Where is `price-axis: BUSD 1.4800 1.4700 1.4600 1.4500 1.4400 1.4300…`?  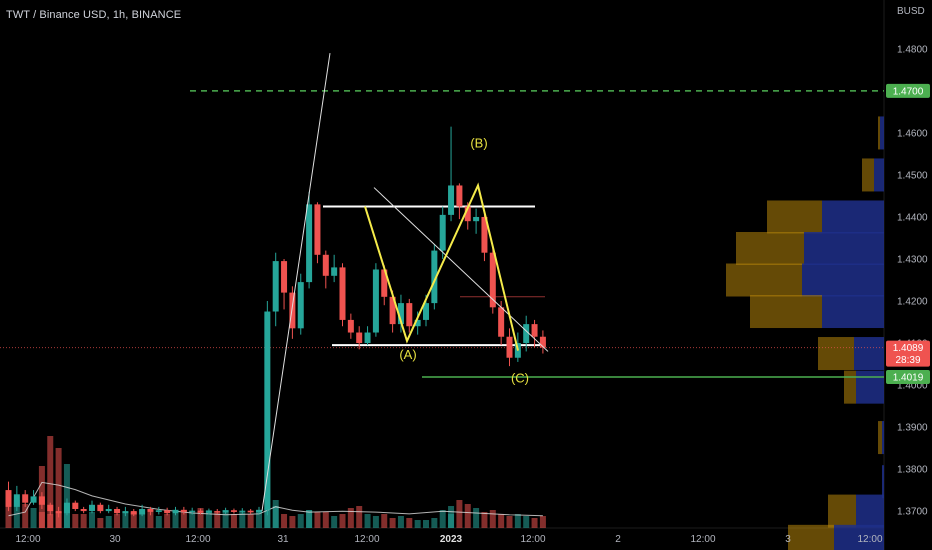
price-axis: BUSD 1.4800 1.4700 1.4600 1.4500 1.4400 1.4300… is located at coordinates (908, 262).